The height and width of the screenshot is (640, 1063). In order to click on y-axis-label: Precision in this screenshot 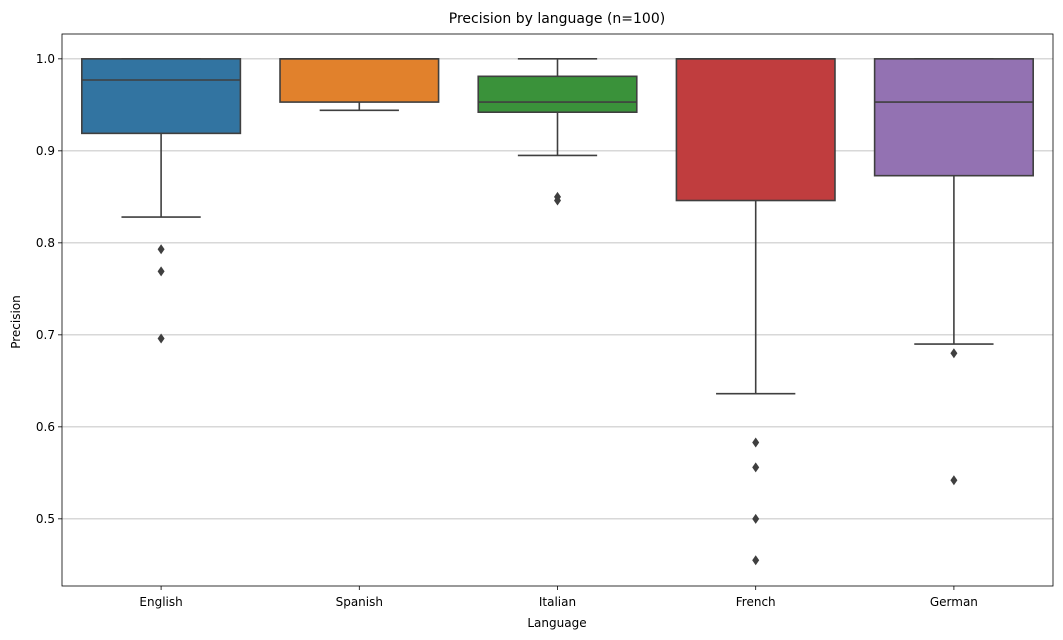, I will do `click(16, 322)`.